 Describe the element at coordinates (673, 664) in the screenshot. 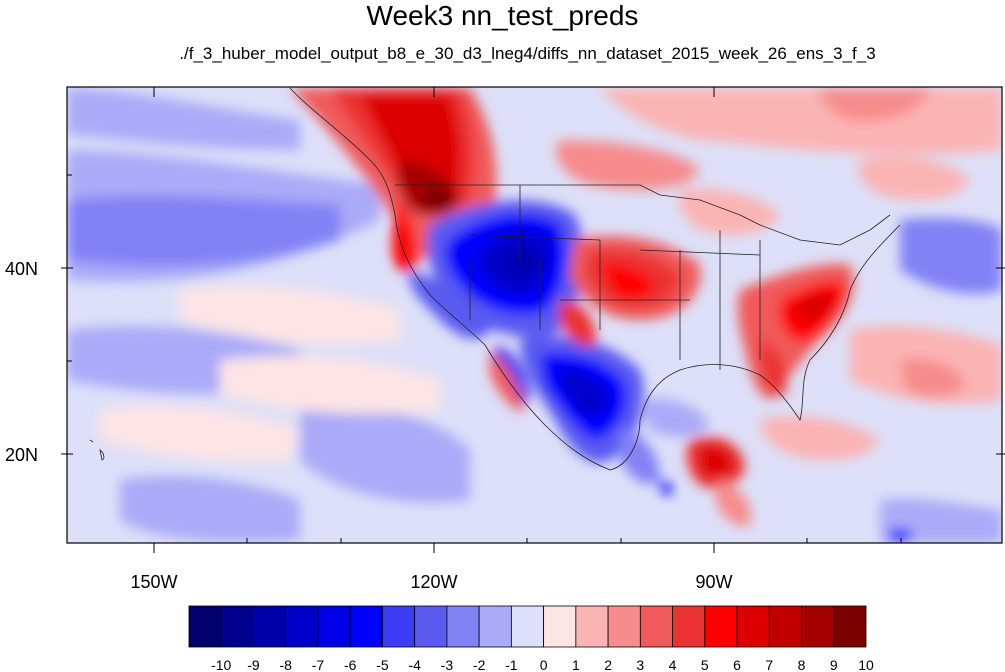

I see `colorbar-label: 4` at that location.